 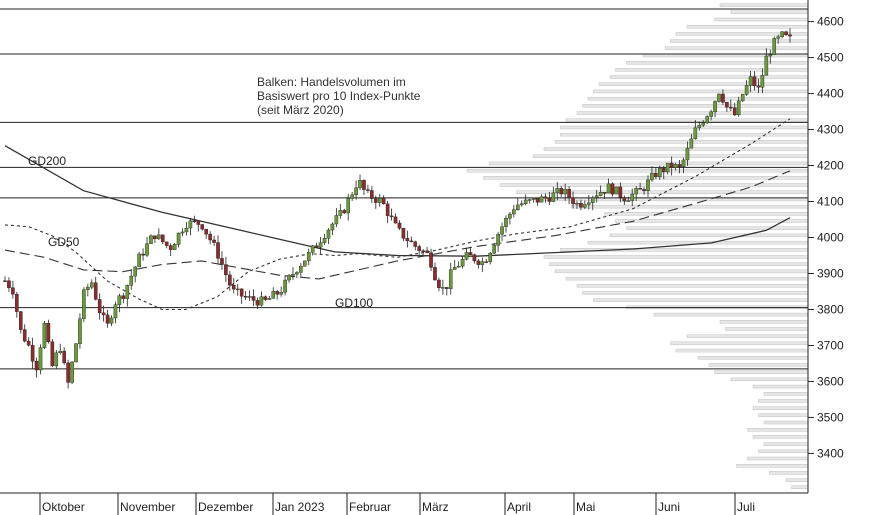 What do you see at coordinates (585, 507) in the screenshot?
I see `x-tick-label-7: Mai` at bounding box center [585, 507].